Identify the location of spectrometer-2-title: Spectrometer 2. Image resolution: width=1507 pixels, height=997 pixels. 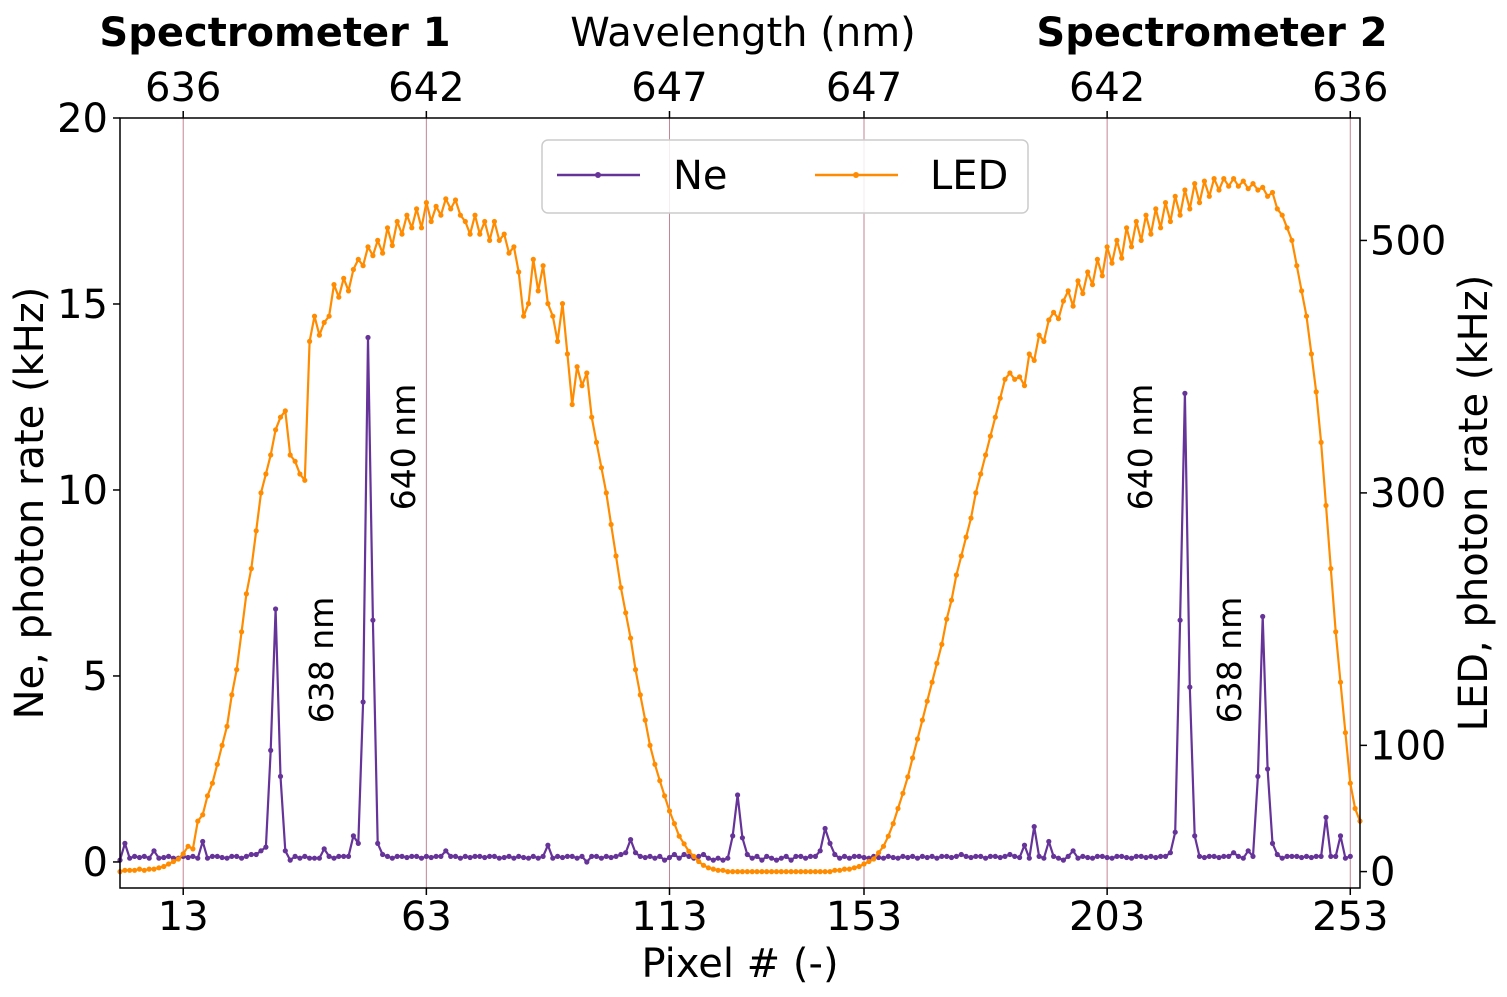
(1211, 33).